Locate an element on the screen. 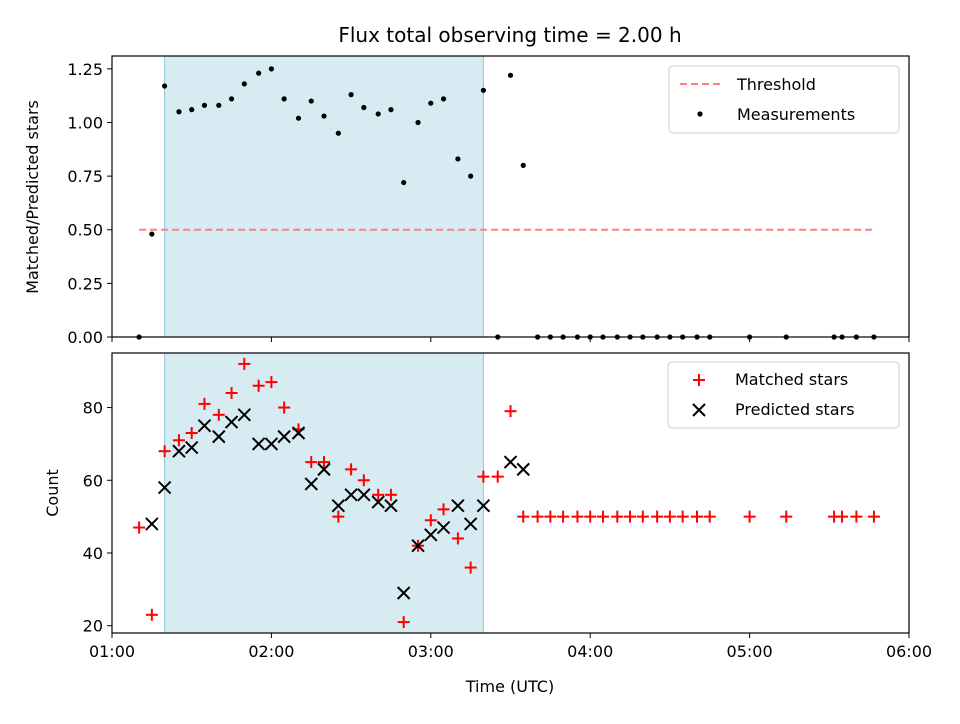  x-tick-label: 02:00 is located at coordinates (271, 651).